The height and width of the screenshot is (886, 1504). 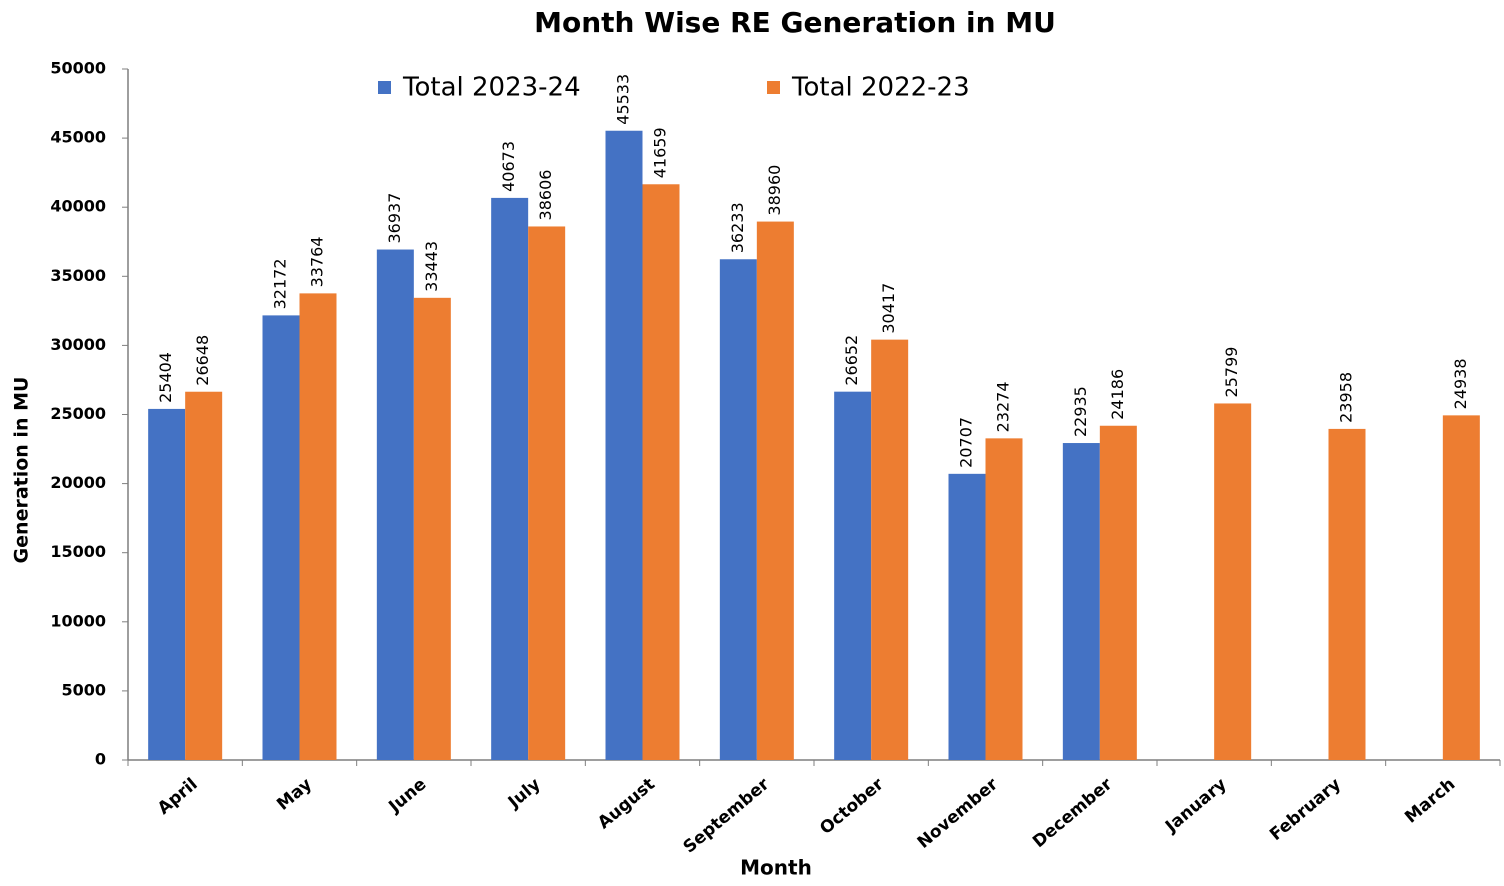 What do you see at coordinates (78, 275) in the screenshot?
I see `y-tick-label: 35000` at bounding box center [78, 275].